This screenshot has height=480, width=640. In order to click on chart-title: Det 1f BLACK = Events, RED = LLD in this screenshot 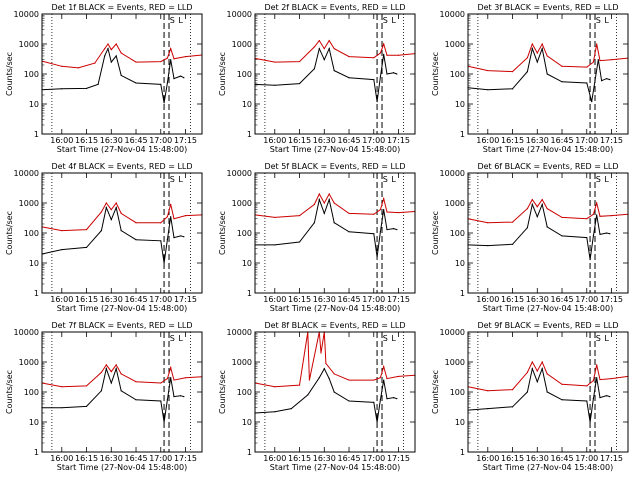, I will do `click(121, 7)`.